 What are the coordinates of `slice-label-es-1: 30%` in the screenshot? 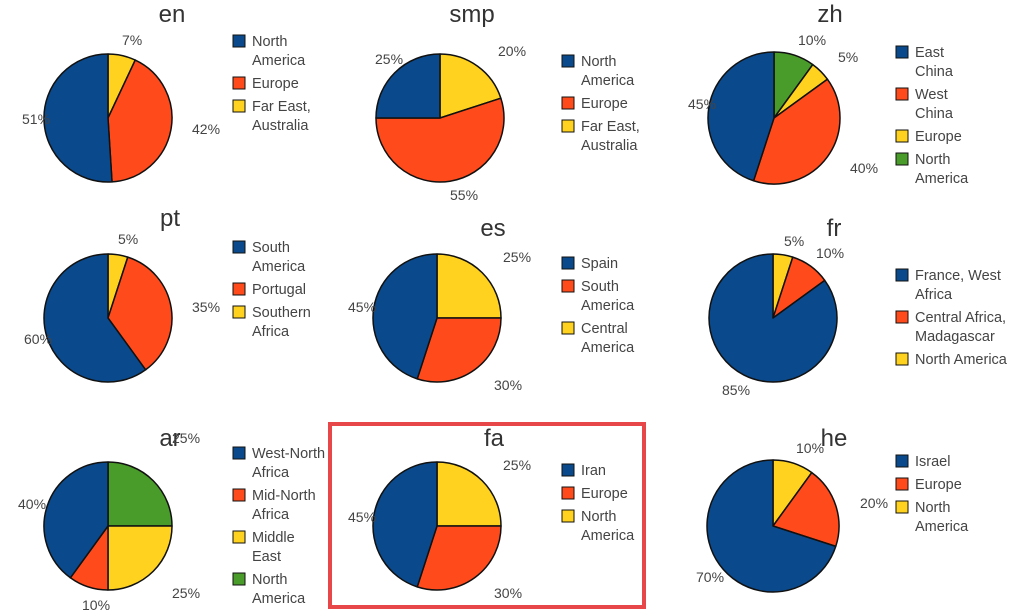 It's located at (508, 385).